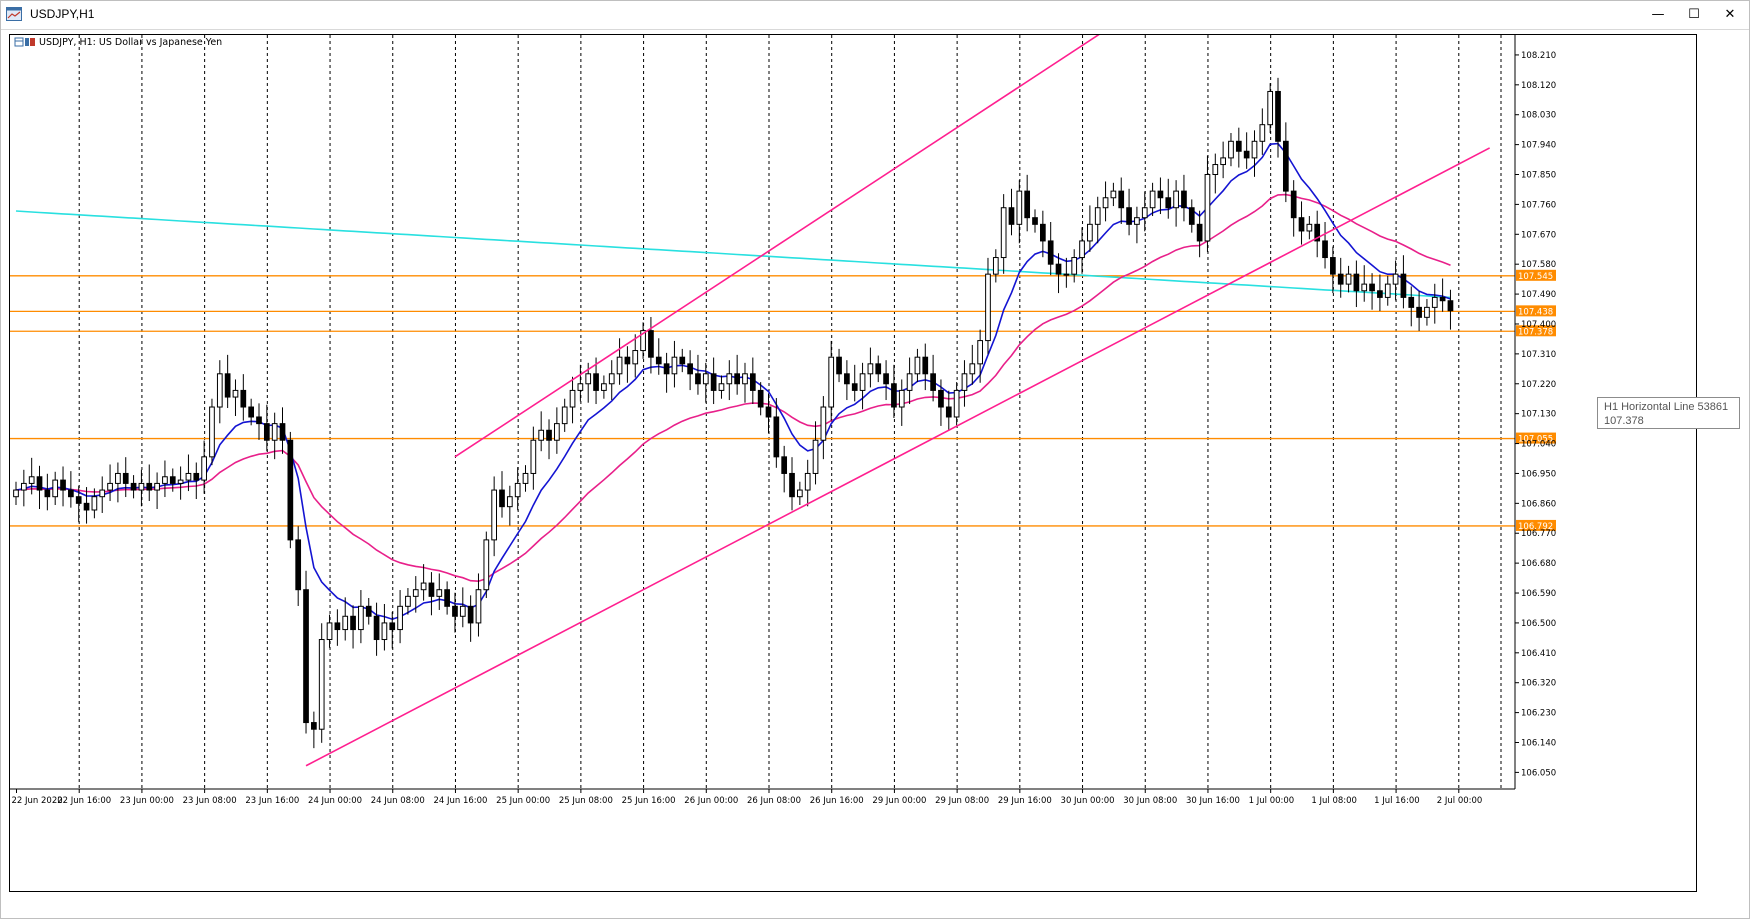 This screenshot has width=1750, height=919. What do you see at coordinates (1658, 14) in the screenshot?
I see `minimize-button: —` at bounding box center [1658, 14].